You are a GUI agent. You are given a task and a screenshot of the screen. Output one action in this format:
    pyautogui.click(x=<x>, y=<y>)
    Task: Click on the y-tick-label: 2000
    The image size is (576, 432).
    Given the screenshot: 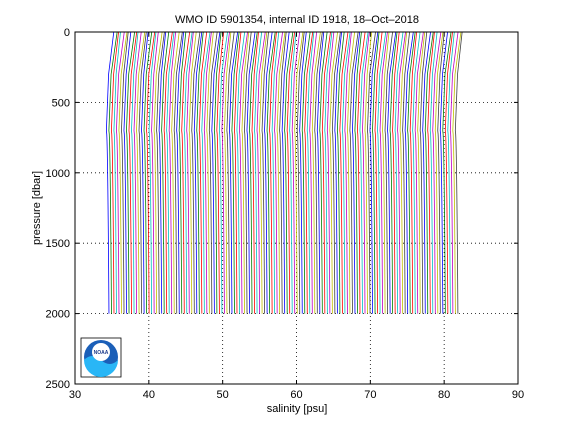 What is the action you would take?
    pyautogui.click(x=58, y=315)
    